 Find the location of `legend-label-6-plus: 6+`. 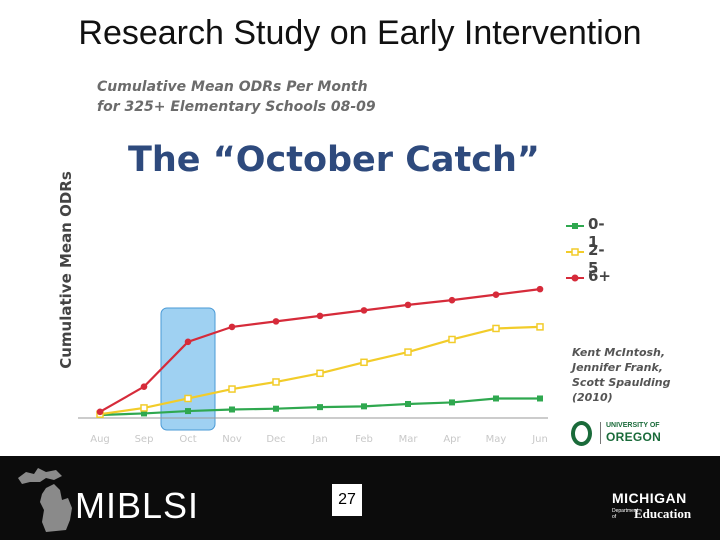

legend-label-6-plus: 6+ is located at coordinates (600, 276).